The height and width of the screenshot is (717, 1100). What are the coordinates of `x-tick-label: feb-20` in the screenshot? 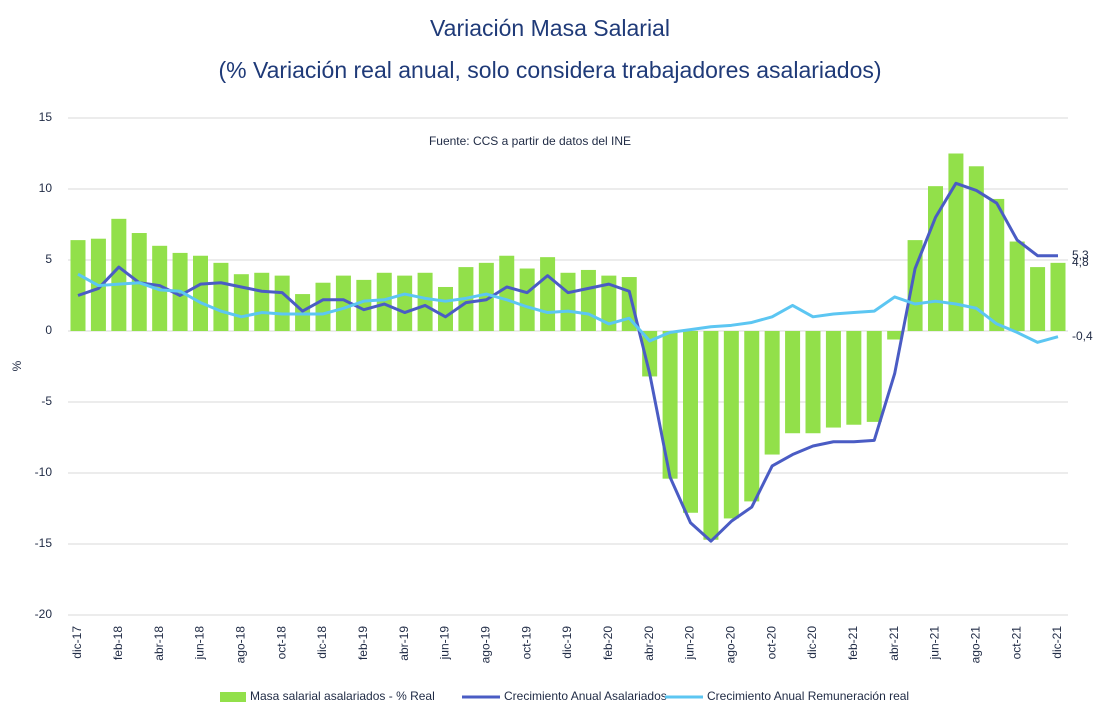 It's located at (608, 643).